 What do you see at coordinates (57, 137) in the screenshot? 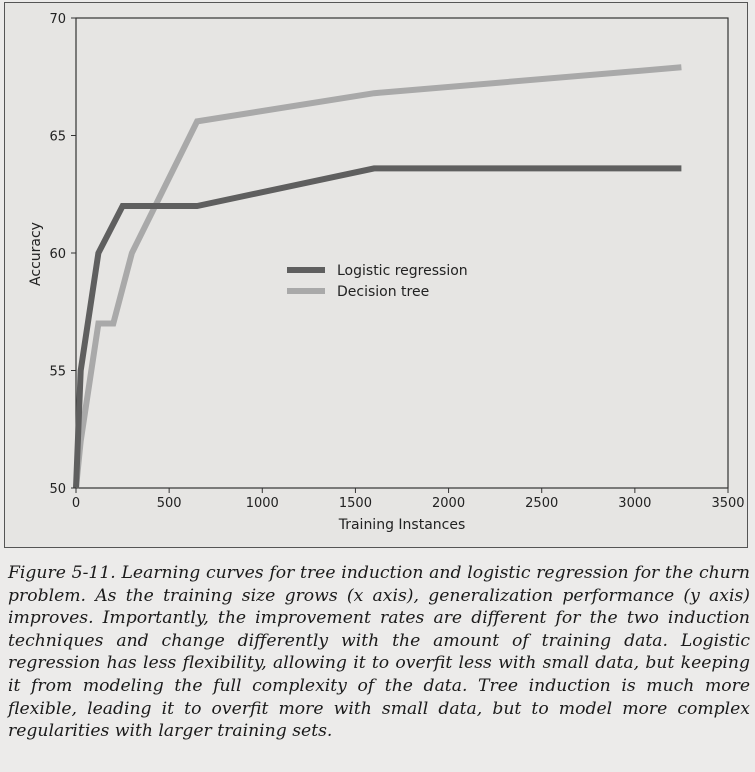
I see `y-tick-label: 65` at bounding box center [57, 137].